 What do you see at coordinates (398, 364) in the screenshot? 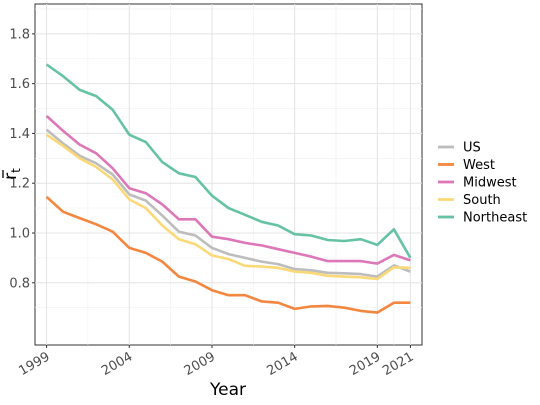
I see `x-tick-label: 2021` at bounding box center [398, 364].